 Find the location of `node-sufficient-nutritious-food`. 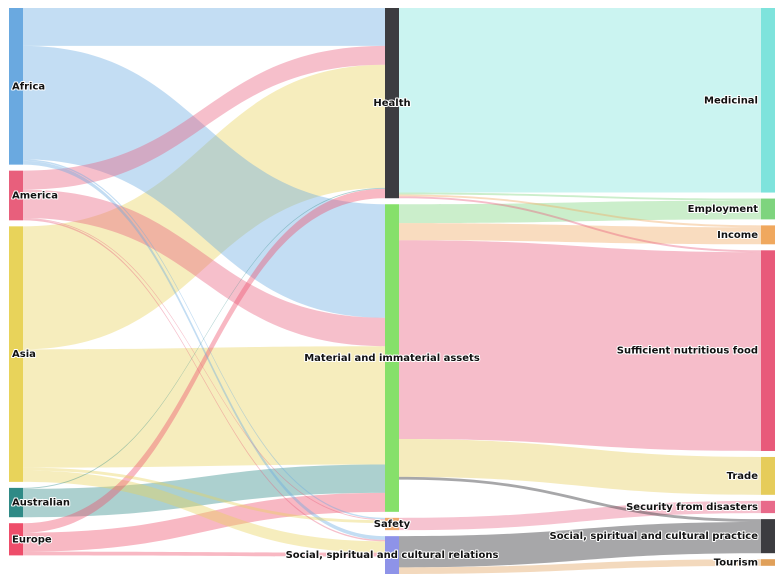

node-sufficient-nutritious-food is located at coordinates (768, 350).